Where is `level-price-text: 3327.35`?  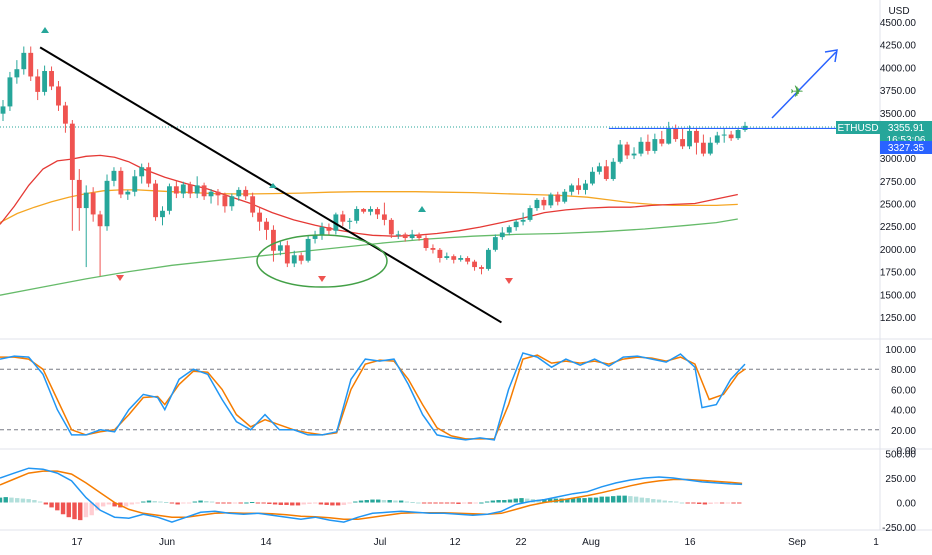 level-price-text: 3327.35 is located at coordinates (906, 148).